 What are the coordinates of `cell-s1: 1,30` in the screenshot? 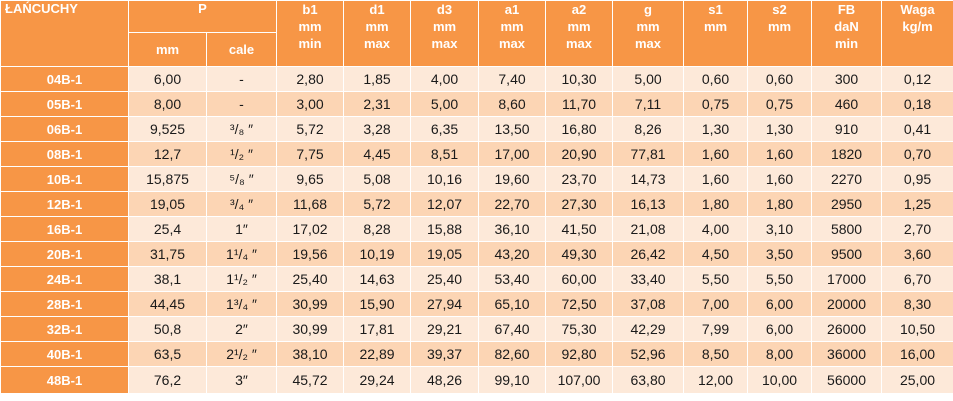 It's located at (716, 129).